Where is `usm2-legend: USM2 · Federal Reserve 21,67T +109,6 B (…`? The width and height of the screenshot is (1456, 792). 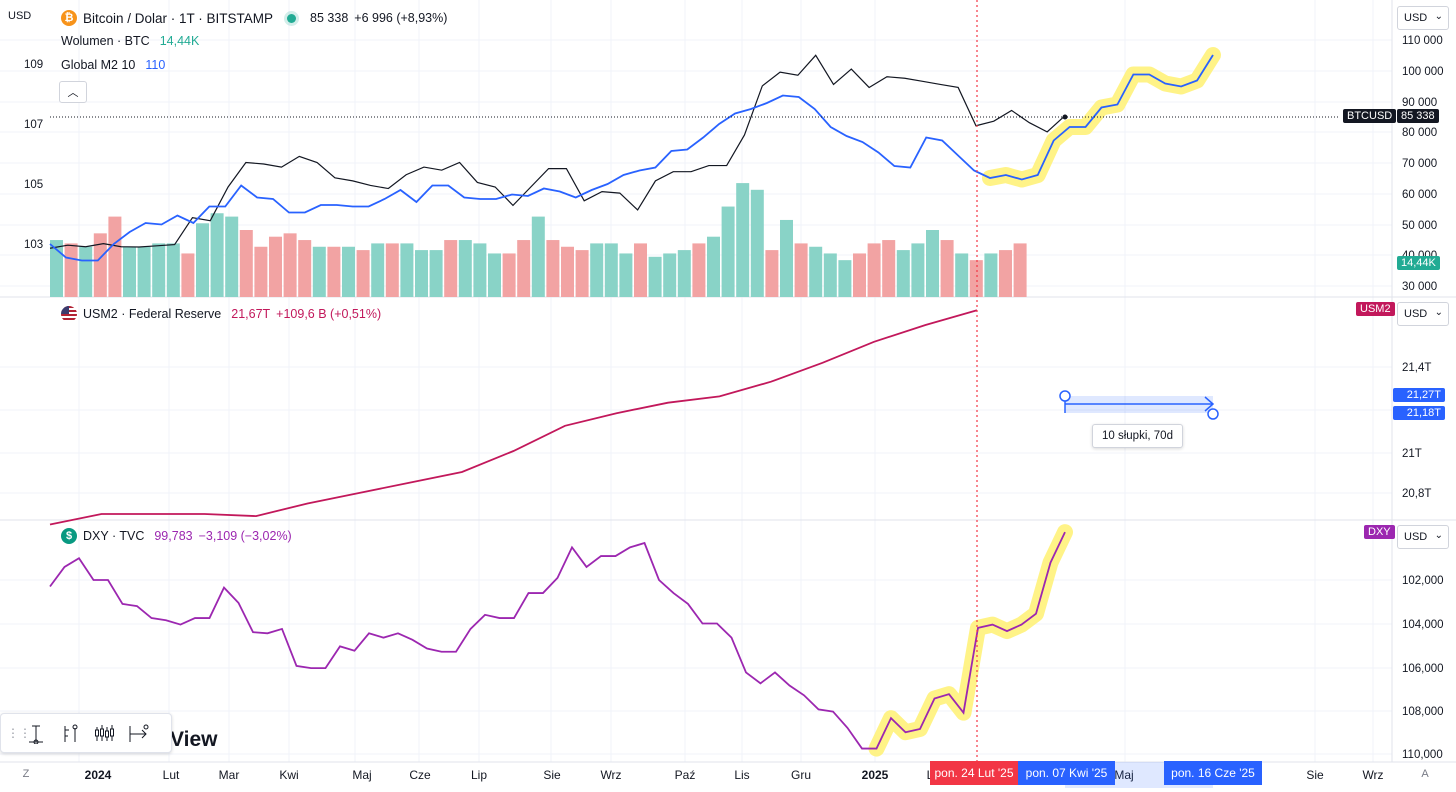 usm2-legend: USM2 · Federal Reserve 21,67T +109,6 B (… is located at coordinates (221, 314).